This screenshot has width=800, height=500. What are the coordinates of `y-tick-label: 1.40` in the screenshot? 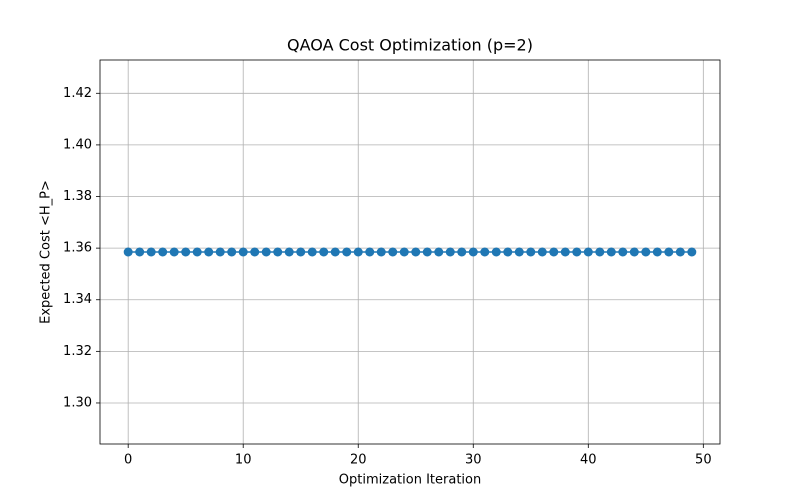 It's located at (77, 144).